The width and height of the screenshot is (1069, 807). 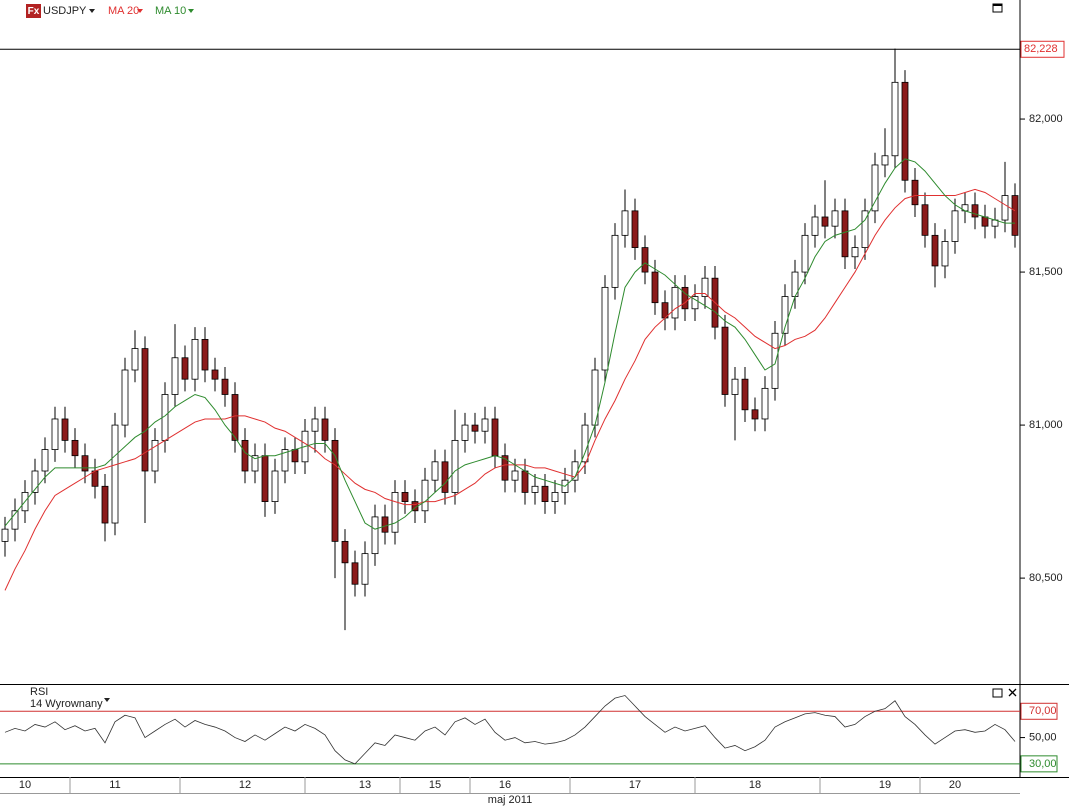 What do you see at coordinates (755, 785) in the screenshot?
I see `x-tick-label: 18` at bounding box center [755, 785].